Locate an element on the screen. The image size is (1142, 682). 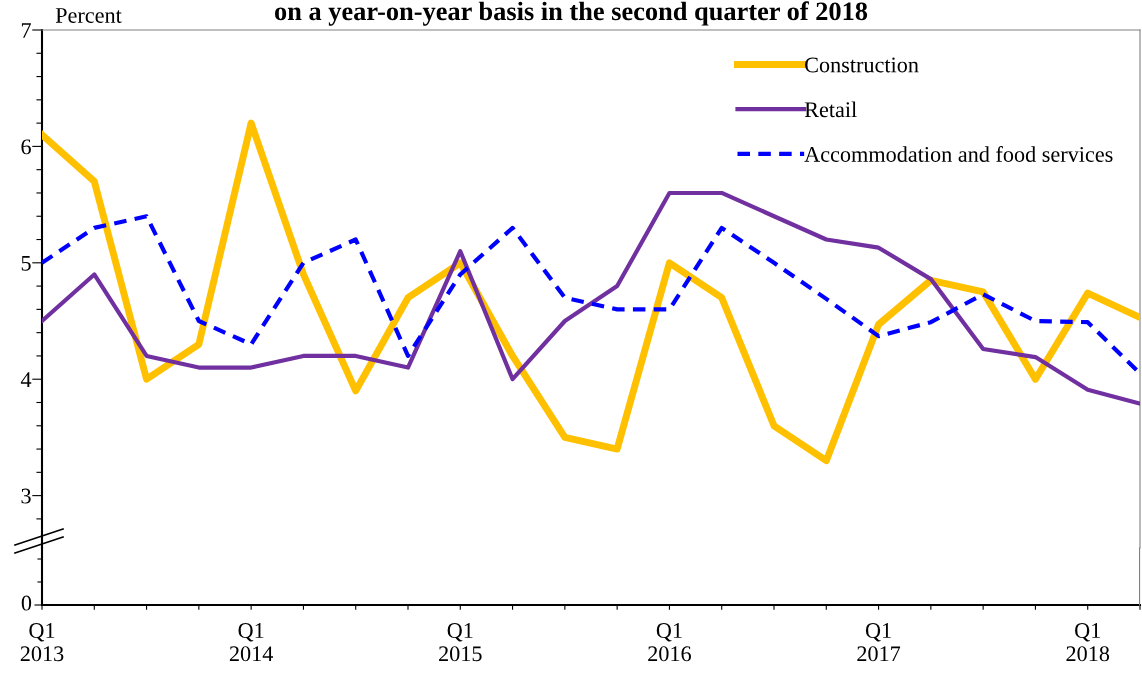
text: 0 is located at coordinates (26, 603).